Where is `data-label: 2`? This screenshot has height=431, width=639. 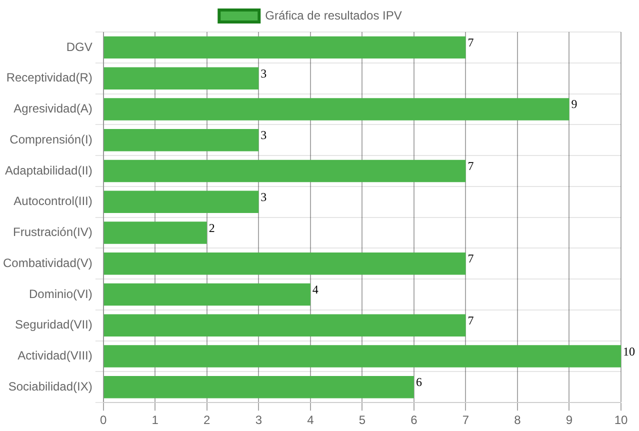 data-label: 2 is located at coordinates (211, 227).